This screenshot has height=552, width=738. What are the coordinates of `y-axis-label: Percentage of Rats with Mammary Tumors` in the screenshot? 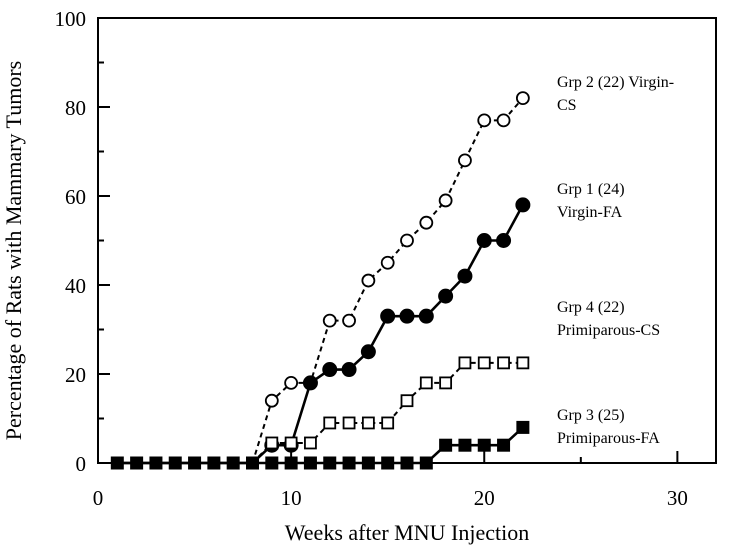 It's located at (13, 250).